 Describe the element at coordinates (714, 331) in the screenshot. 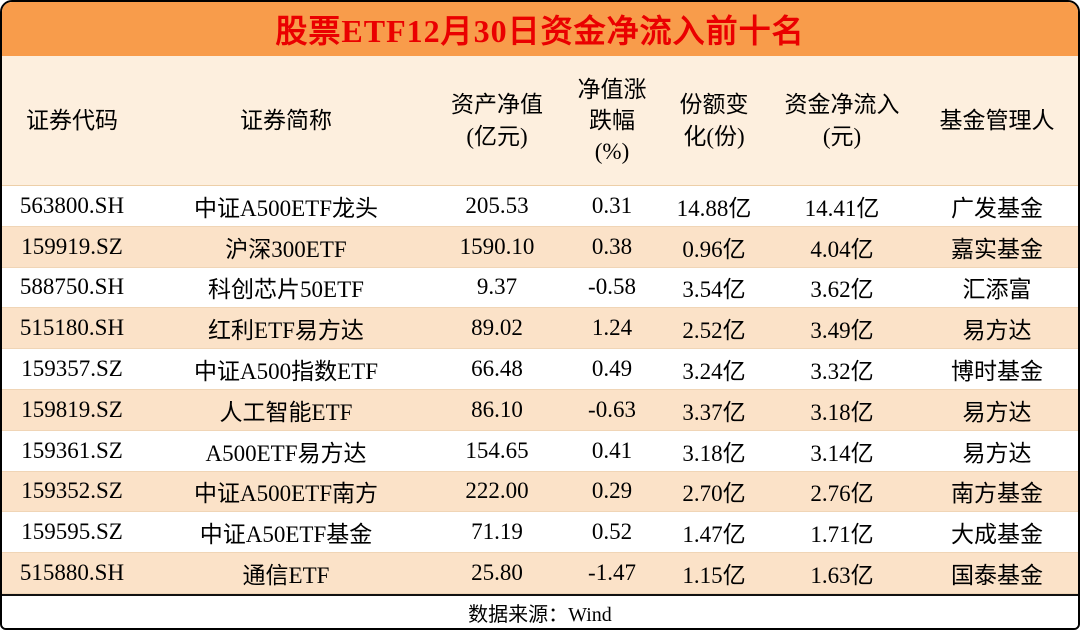

I see `table-cell: 2.52亿` at that location.